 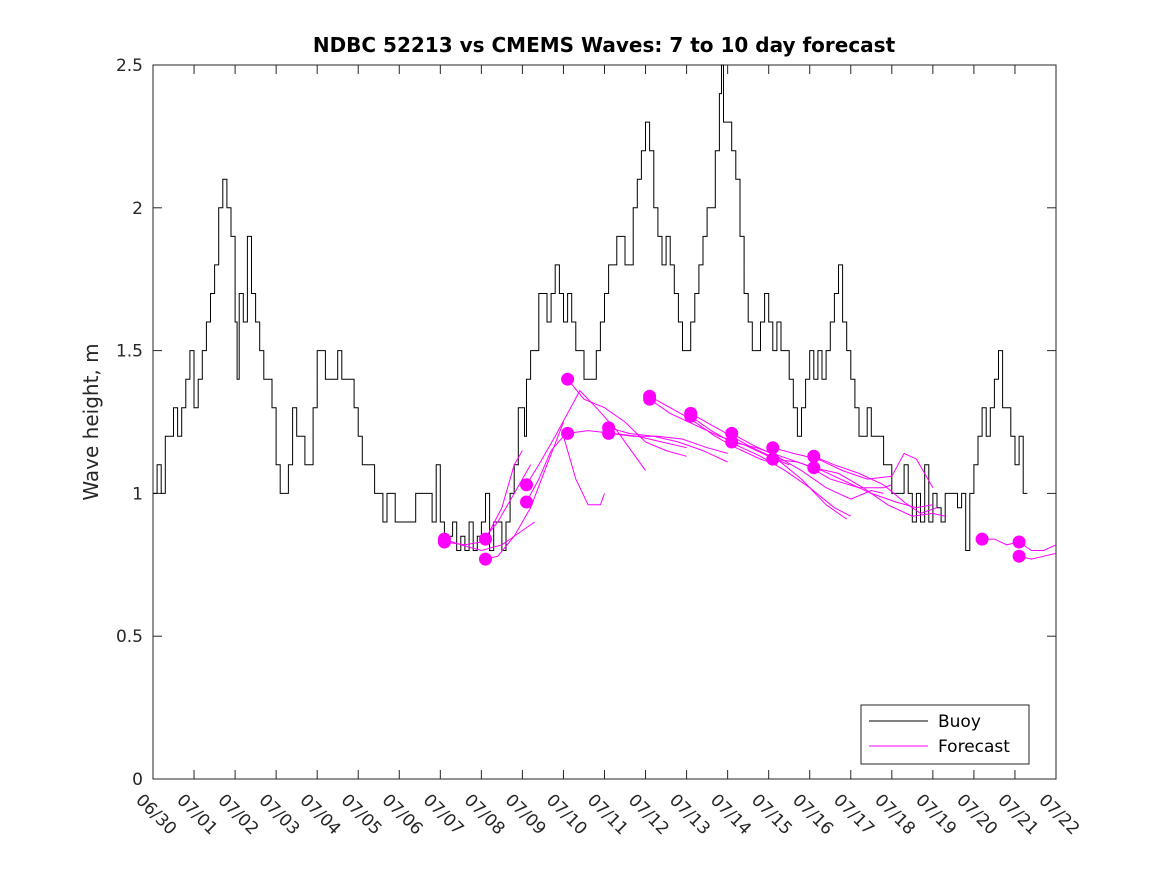 What do you see at coordinates (974, 747) in the screenshot?
I see `legend-label-forecast: Forecast` at bounding box center [974, 747].